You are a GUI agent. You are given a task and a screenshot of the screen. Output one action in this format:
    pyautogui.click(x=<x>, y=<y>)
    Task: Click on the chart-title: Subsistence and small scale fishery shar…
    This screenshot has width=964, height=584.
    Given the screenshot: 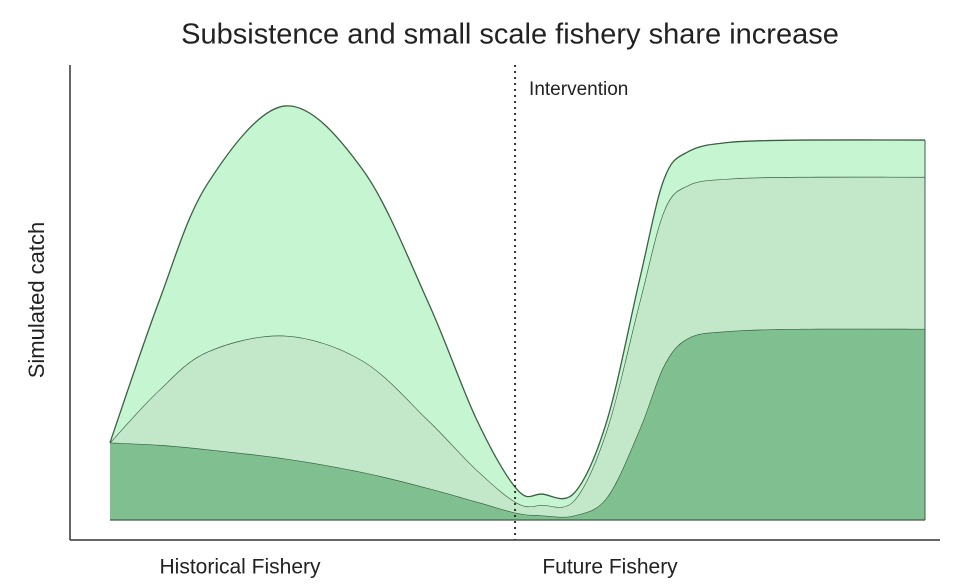 What is the action you would take?
    pyautogui.click(x=510, y=35)
    